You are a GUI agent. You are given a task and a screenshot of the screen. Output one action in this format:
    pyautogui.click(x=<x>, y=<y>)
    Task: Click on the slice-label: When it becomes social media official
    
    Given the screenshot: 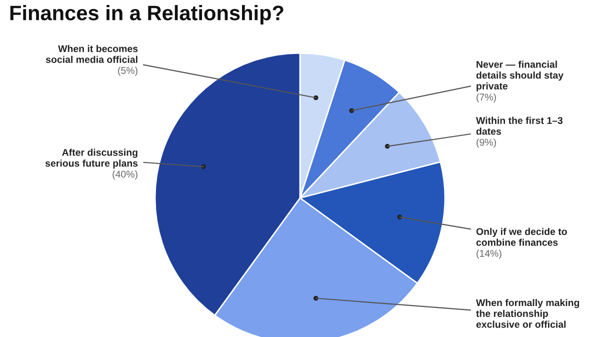 What is the action you would take?
    pyautogui.click(x=92, y=54)
    